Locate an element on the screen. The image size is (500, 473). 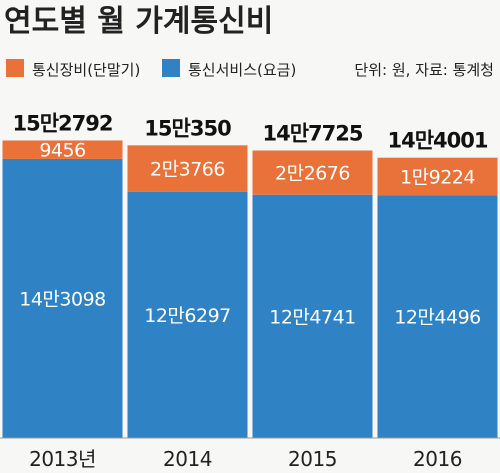
service-value-label-0: 14만3098 is located at coordinates (62, 299).